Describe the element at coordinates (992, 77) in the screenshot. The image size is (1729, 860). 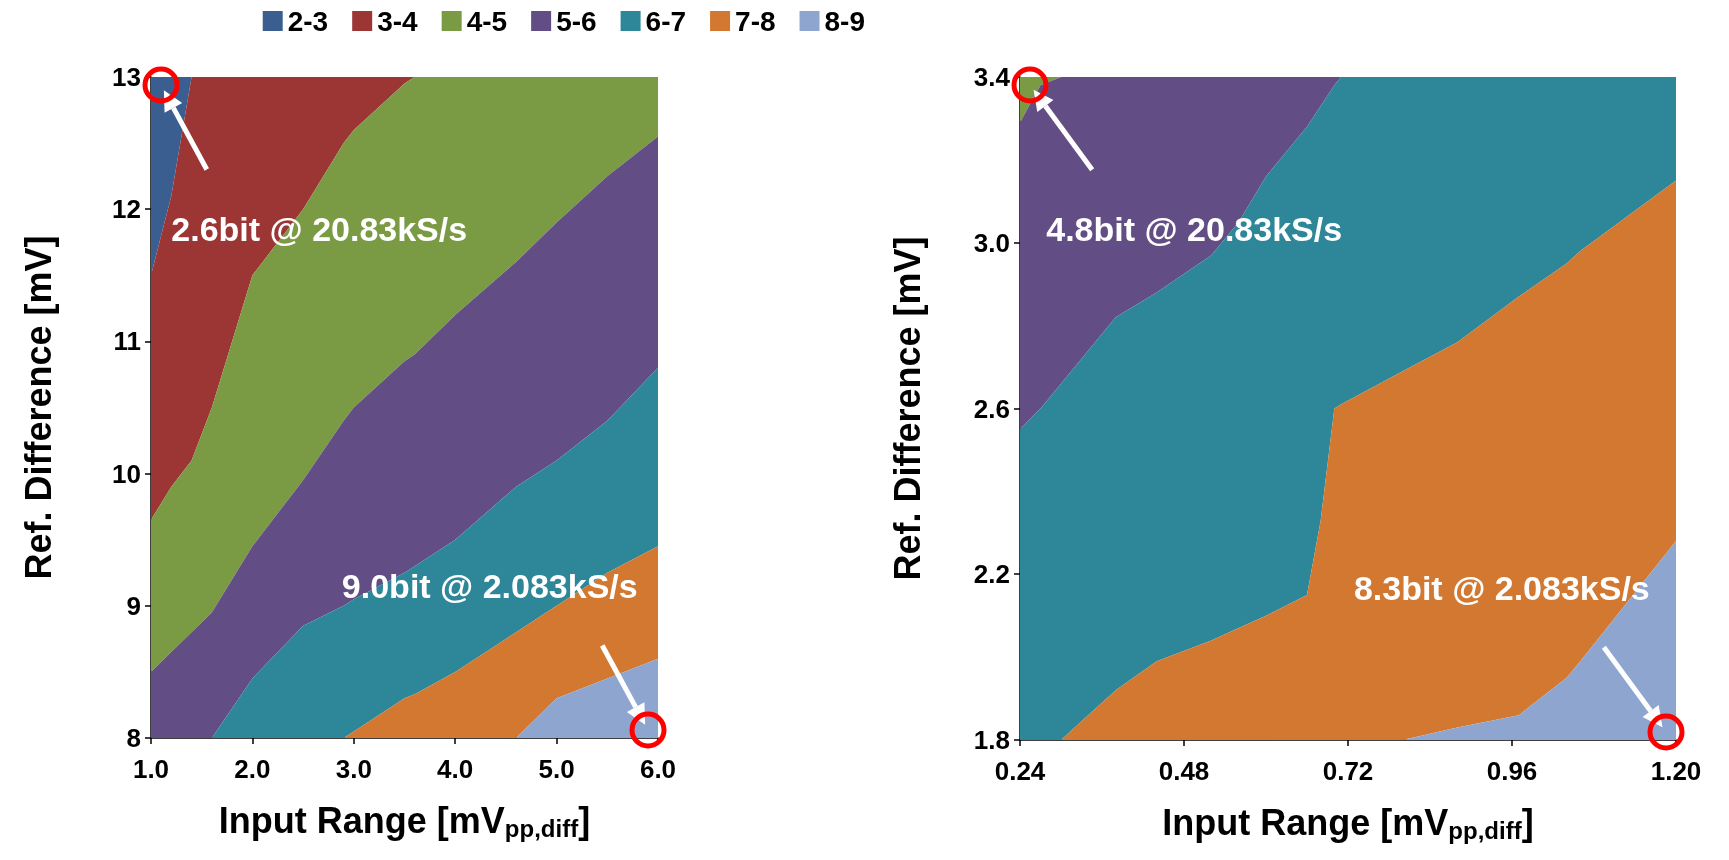
I see `y-tick-label: 3.4` at that location.